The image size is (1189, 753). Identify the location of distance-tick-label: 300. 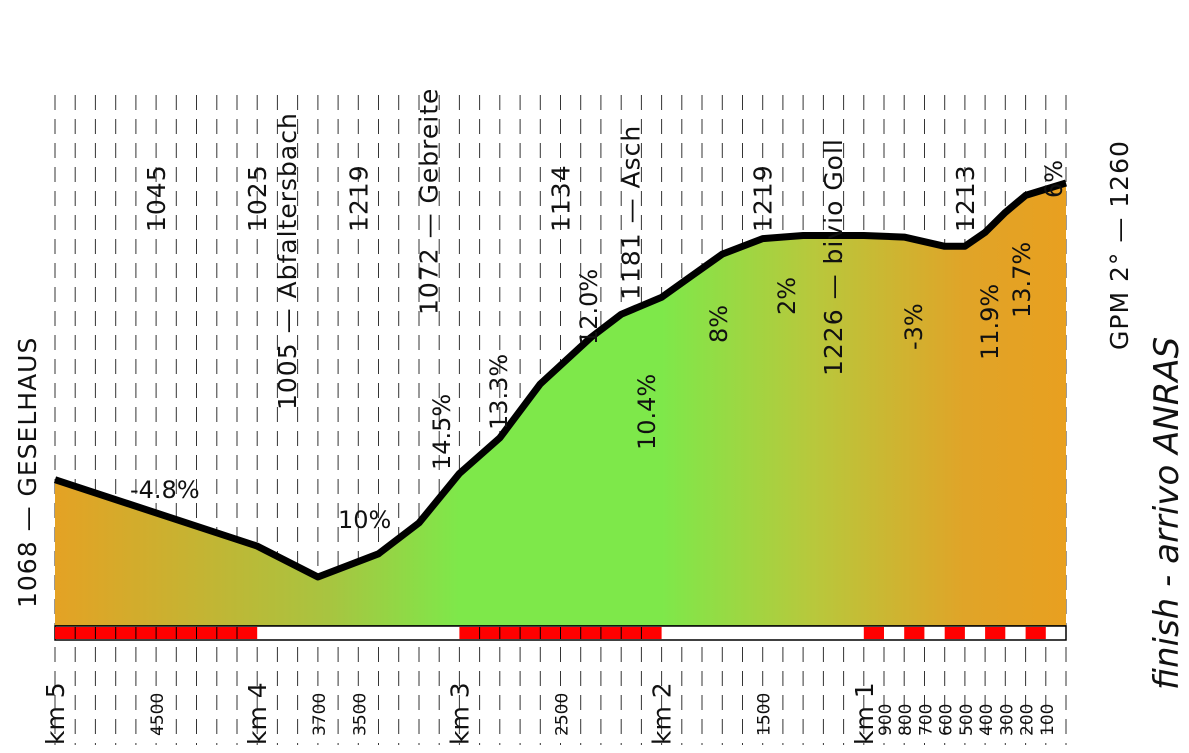
(1007, 720).